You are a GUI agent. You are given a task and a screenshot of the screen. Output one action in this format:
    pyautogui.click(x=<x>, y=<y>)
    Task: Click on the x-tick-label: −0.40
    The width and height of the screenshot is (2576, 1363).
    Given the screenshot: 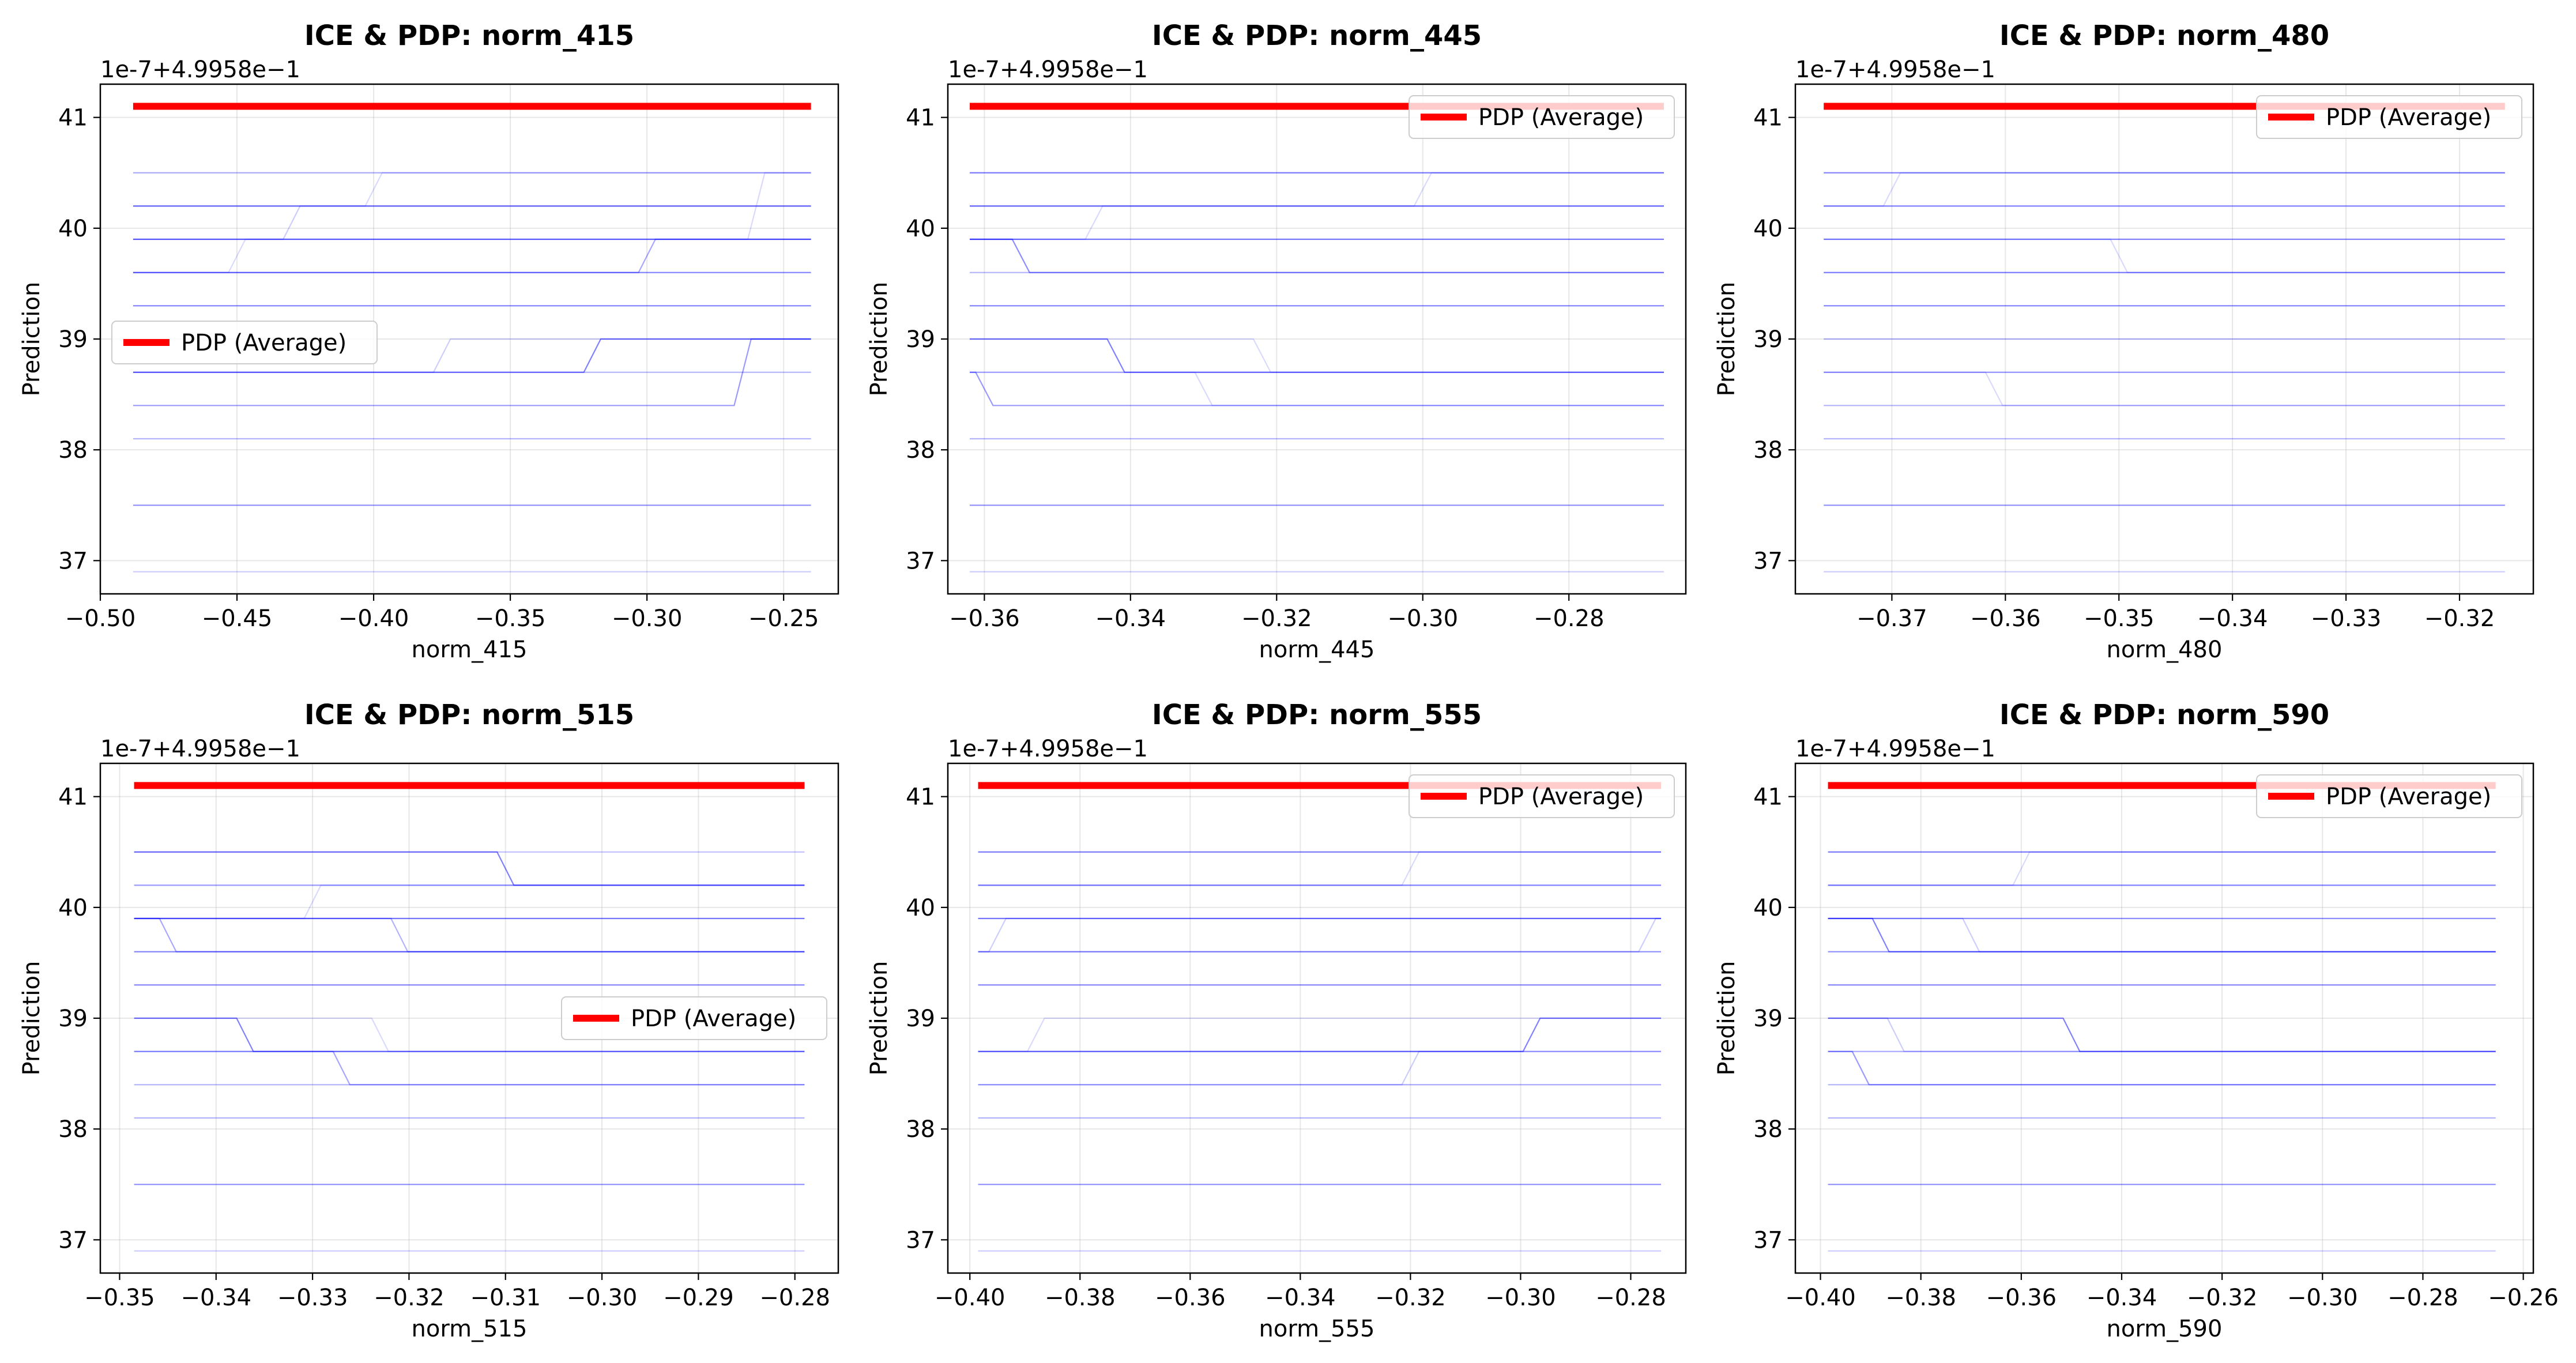 What is the action you would take?
    pyautogui.click(x=373, y=618)
    